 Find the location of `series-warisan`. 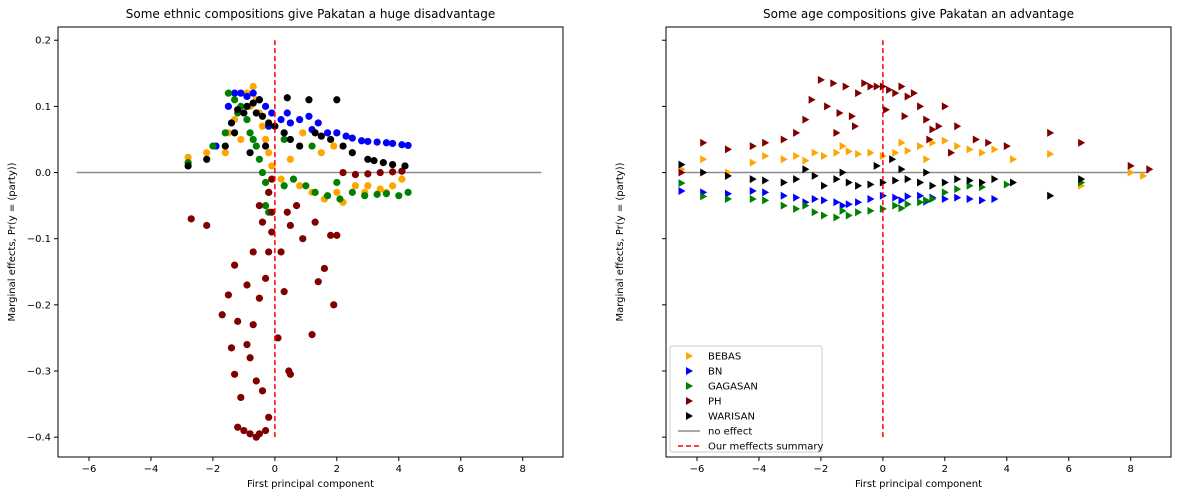

series-warisan is located at coordinates (882, 177).